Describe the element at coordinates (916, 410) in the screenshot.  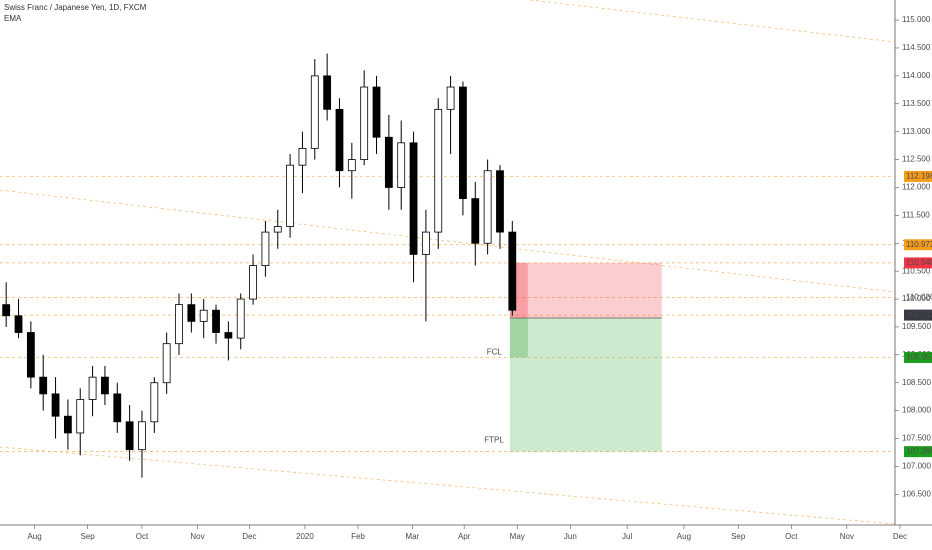
I see `y-tick-label: 108.000` at that location.